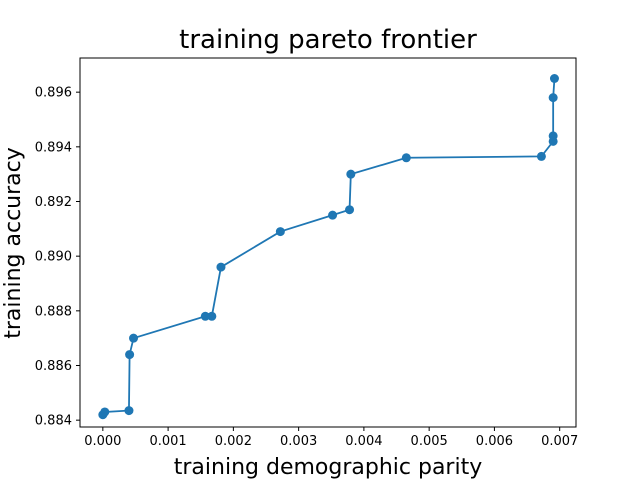 The image size is (640, 480). I want to click on chart-title: training pareto frontier, so click(328, 40).